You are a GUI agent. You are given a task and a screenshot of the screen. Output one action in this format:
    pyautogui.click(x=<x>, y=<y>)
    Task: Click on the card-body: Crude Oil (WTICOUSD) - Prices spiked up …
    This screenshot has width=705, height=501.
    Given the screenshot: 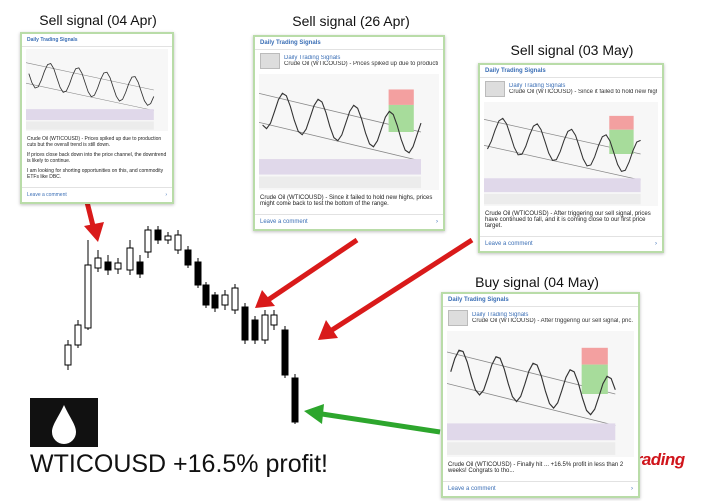 What is the action you would take?
    pyautogui.click(x=97, y=160)
    